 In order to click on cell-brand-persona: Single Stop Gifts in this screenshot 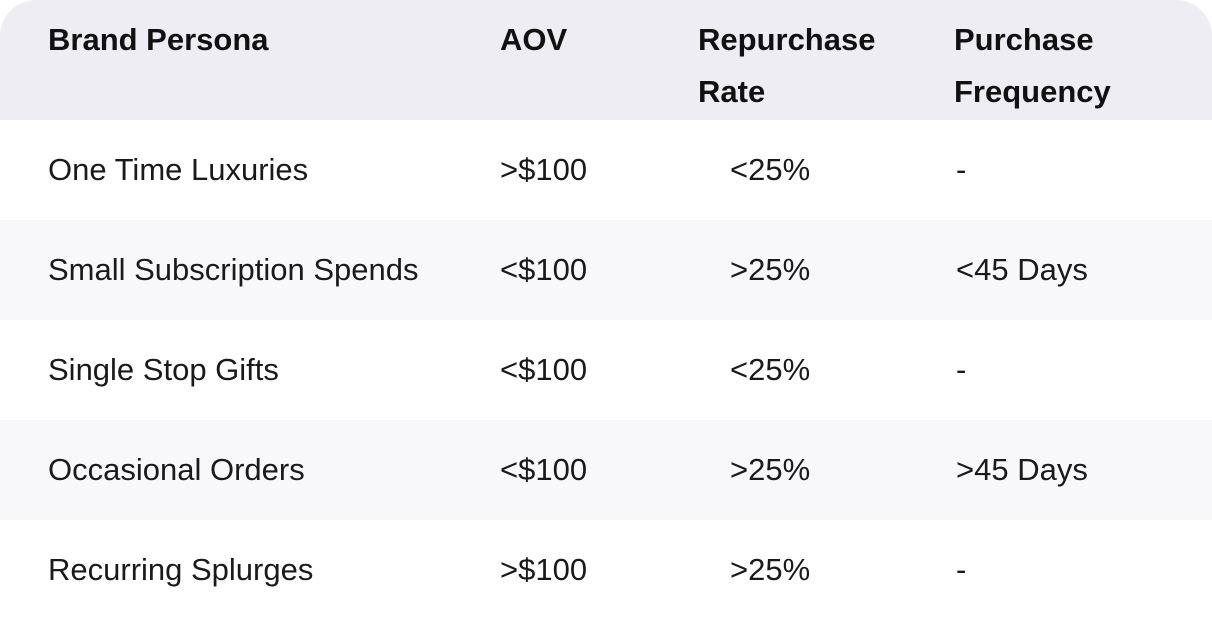, I will do `click(163, 369)`.